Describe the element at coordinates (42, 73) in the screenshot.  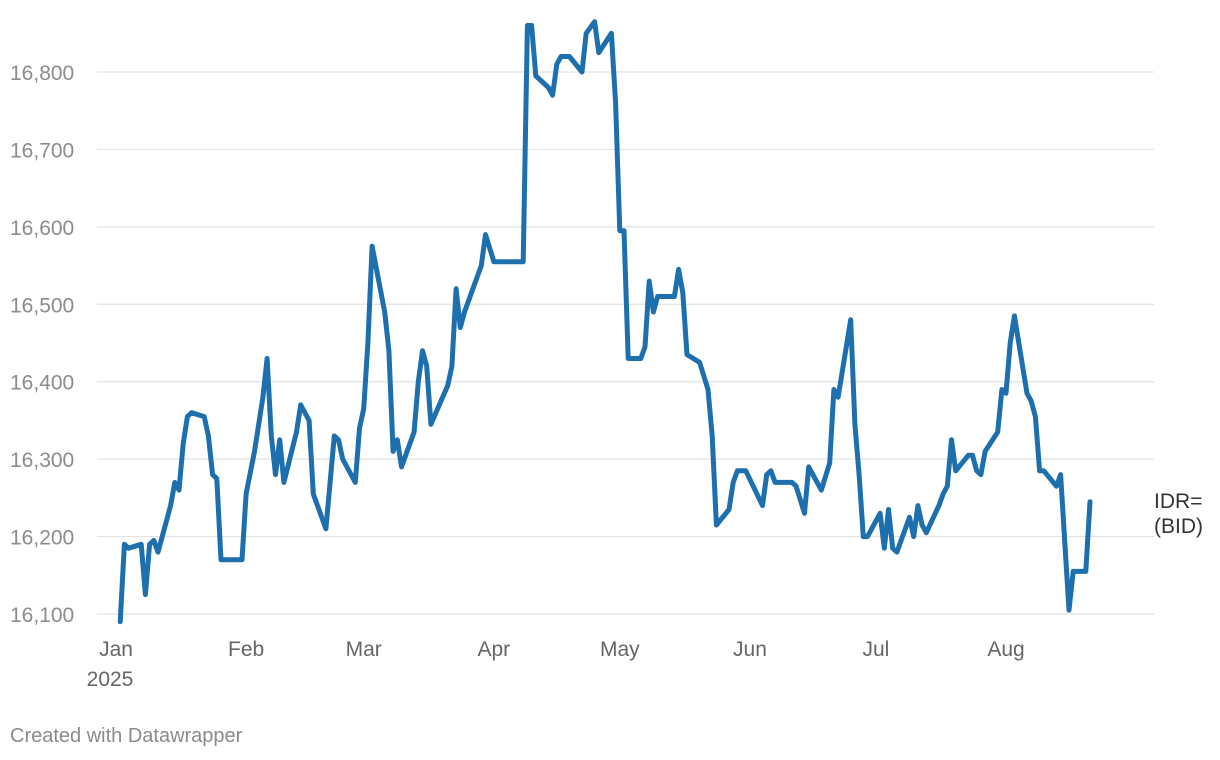
I see `y-tick-label: 16,800` at that location.